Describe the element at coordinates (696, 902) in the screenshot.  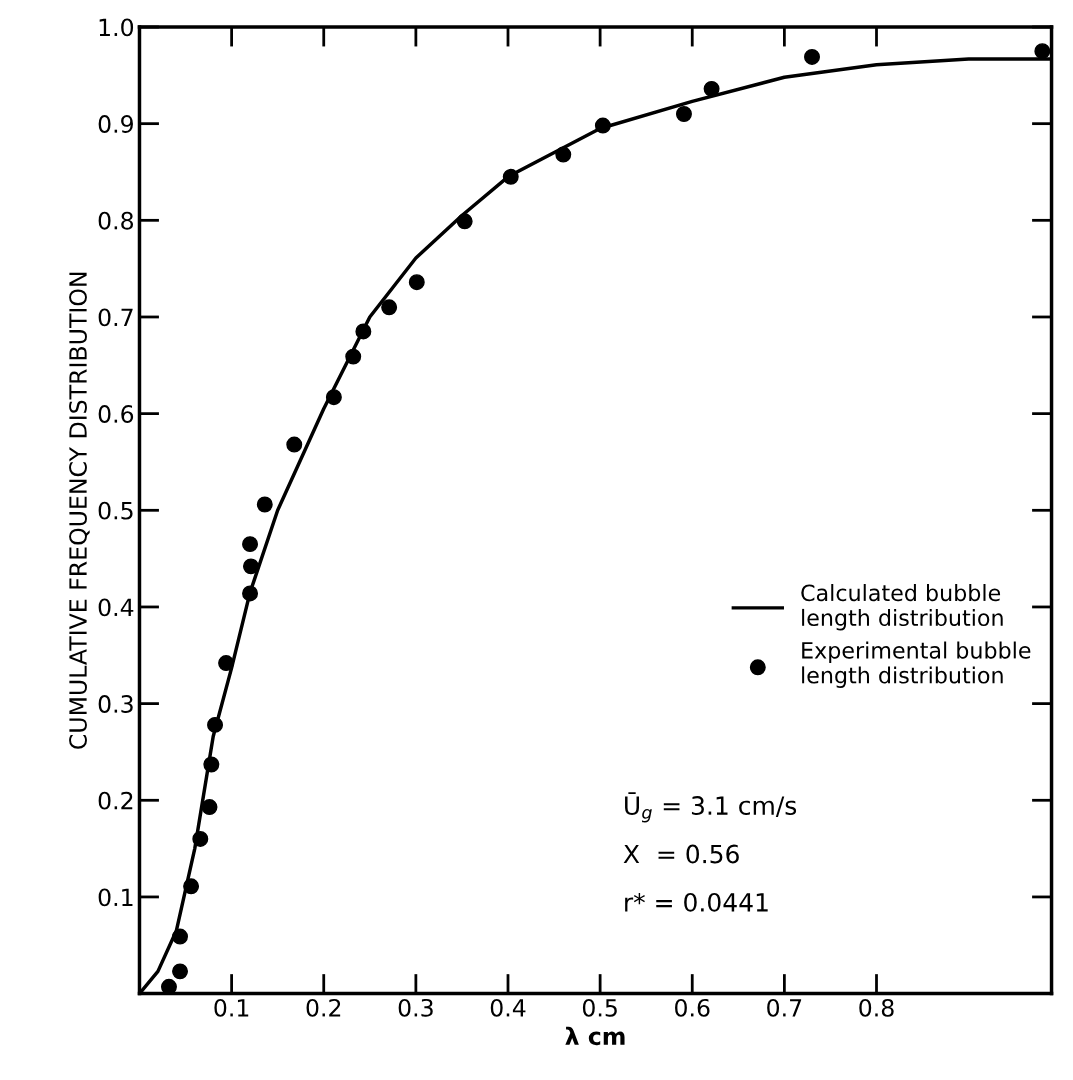
I see `annotation: r* = 0.0441` at that location.